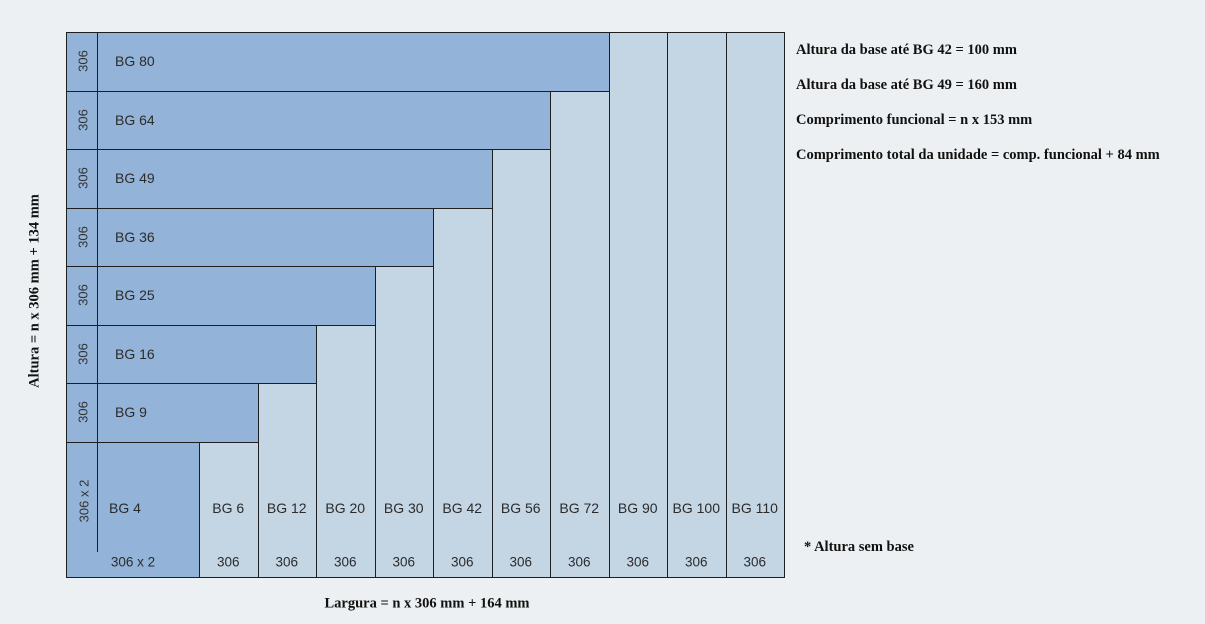 Image resolution: width=1205 pixels, height=624 pixels. Describe the element at coordinates (135, 61) in the screenshot. I see `row-name: BG 80` at that location.